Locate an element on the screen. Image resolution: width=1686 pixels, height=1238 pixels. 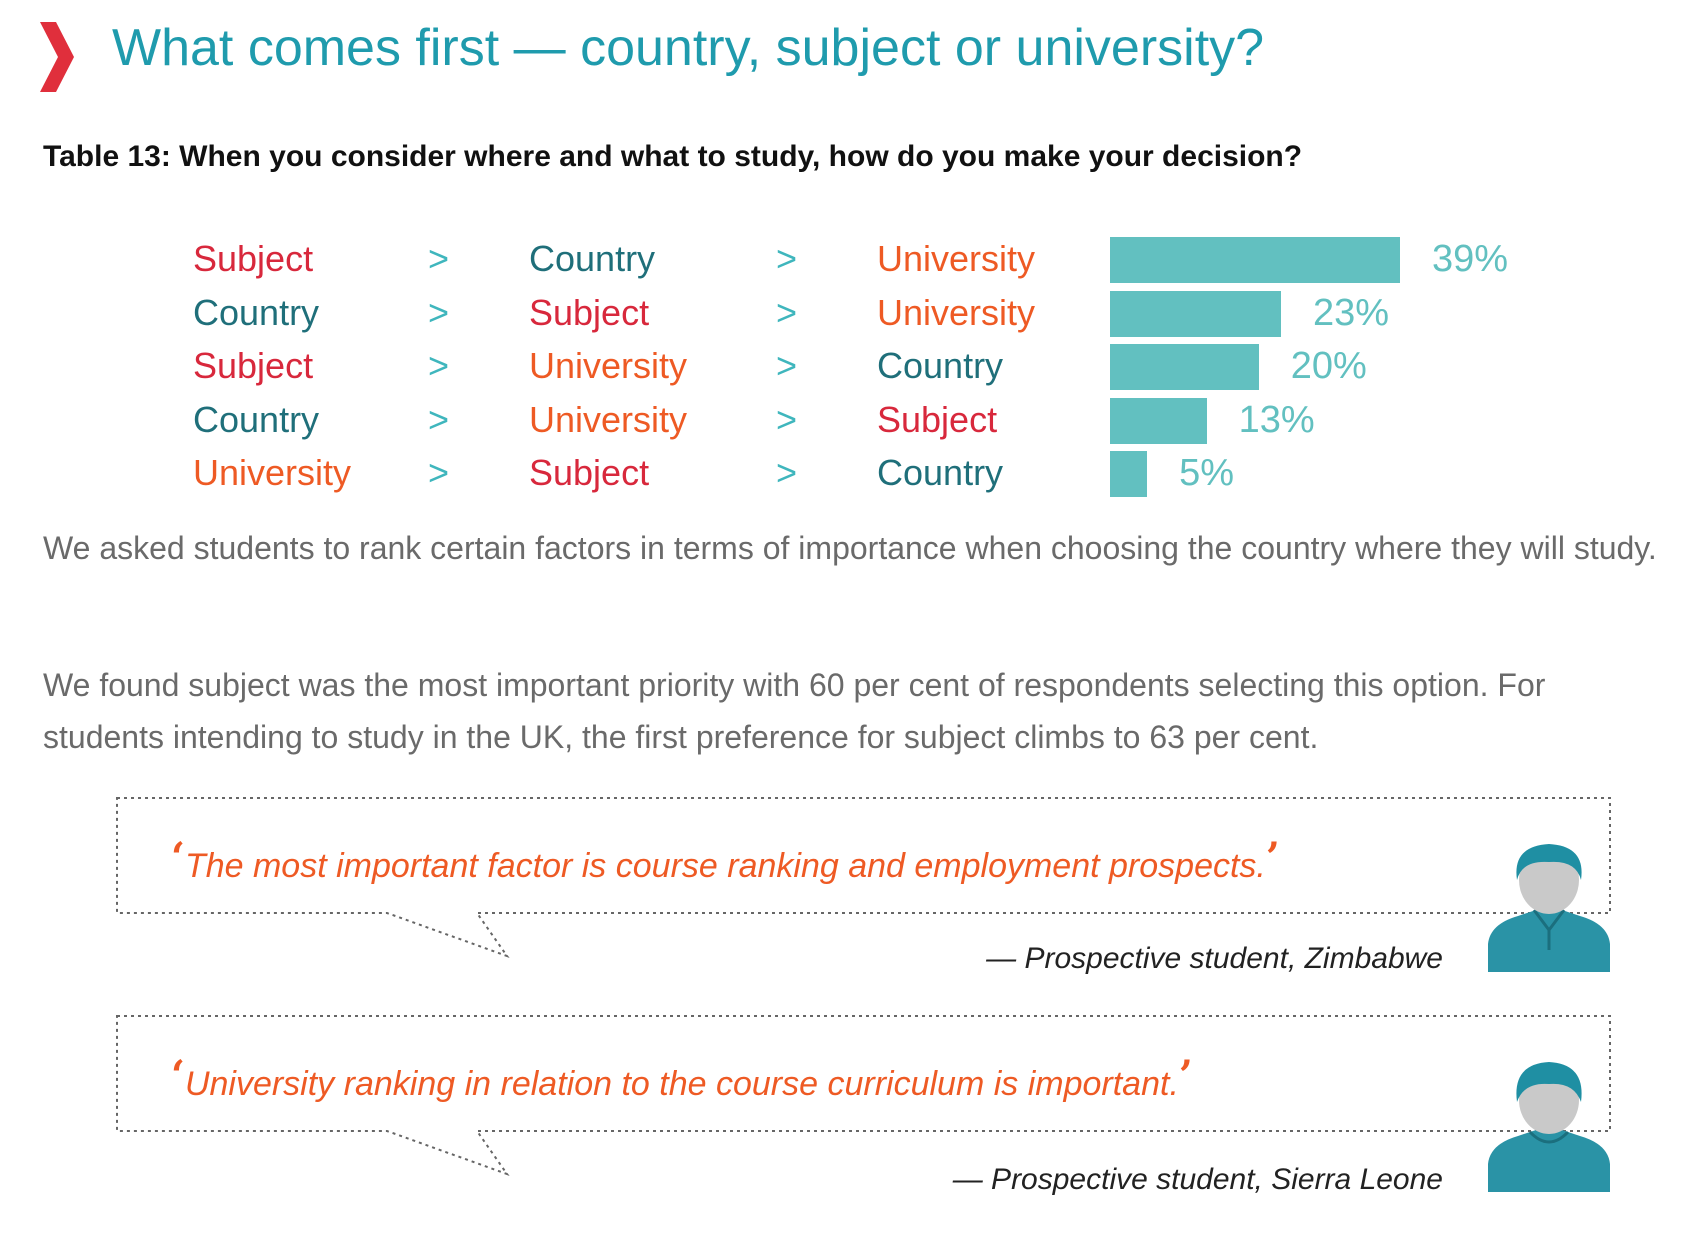
bar-value-label: 5% is located at coordinates (1207, 473).